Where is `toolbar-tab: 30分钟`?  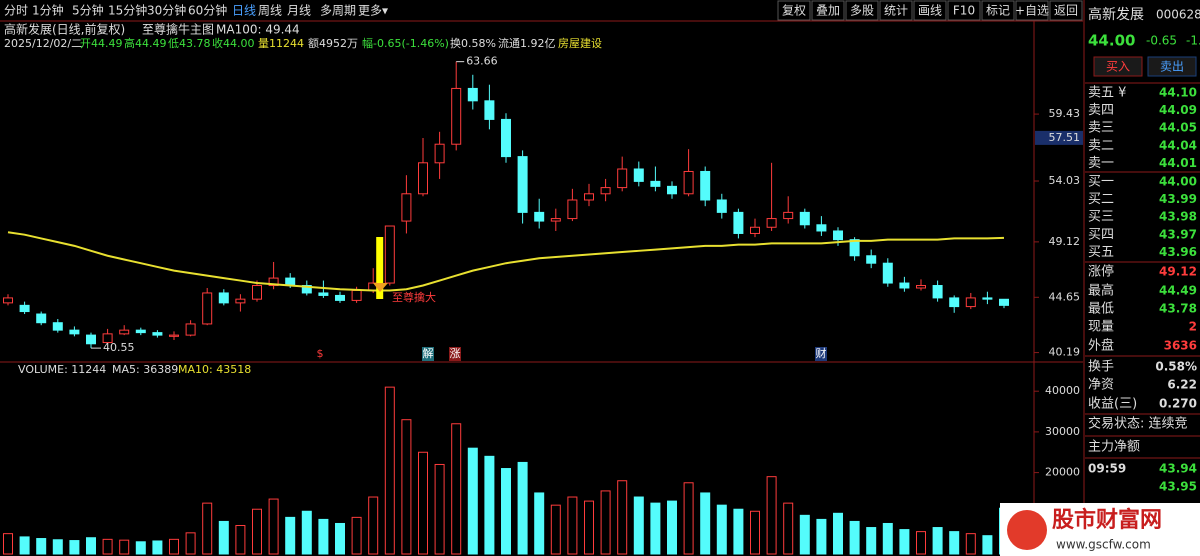 toolbar-tab: 30分钟 is located at coordinates (166, 10).